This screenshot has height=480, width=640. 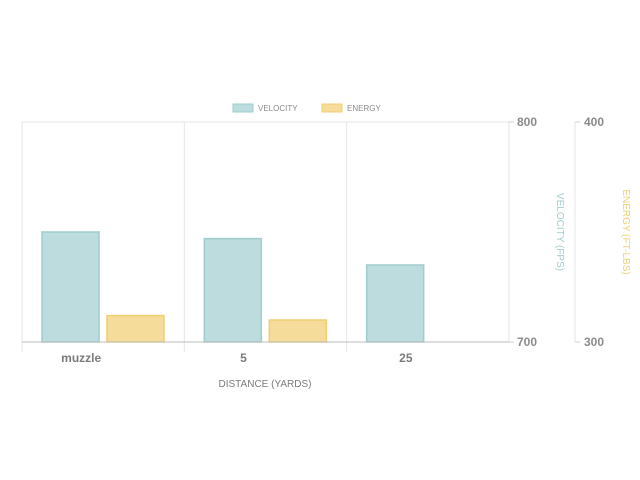 I want to click on x-tick-label: 25, so click(x=406, y=358).